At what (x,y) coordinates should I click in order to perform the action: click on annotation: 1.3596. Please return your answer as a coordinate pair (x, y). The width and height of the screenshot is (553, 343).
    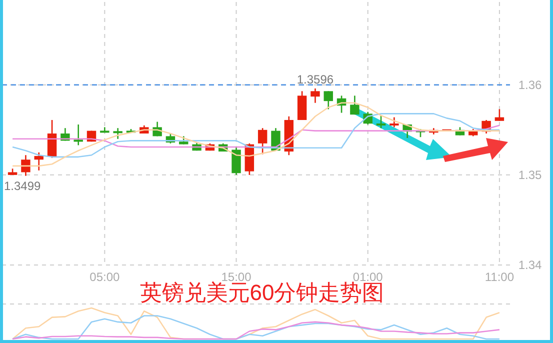
    Looking at the image, I should click on (315, 79).